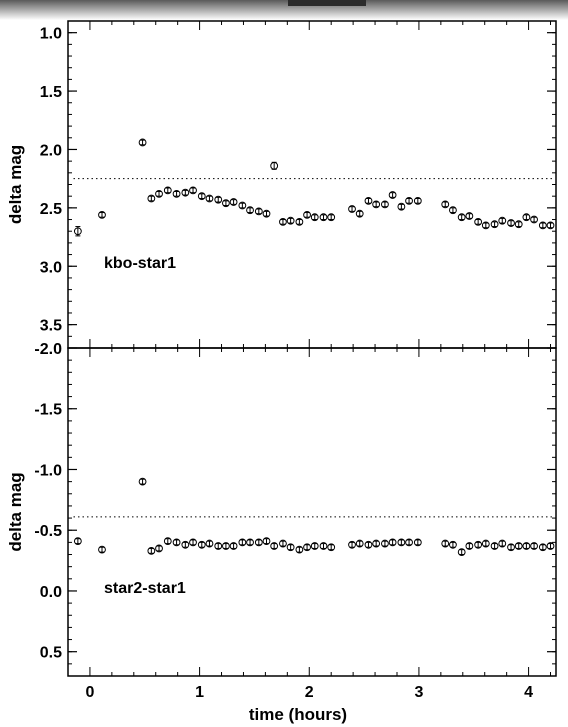 Image resolution: width=568 pixels, height=727 pixels. Describe the element at coordinates (48, 470) in the screenshot. I see `y-tick-label: -1.0` at that location.